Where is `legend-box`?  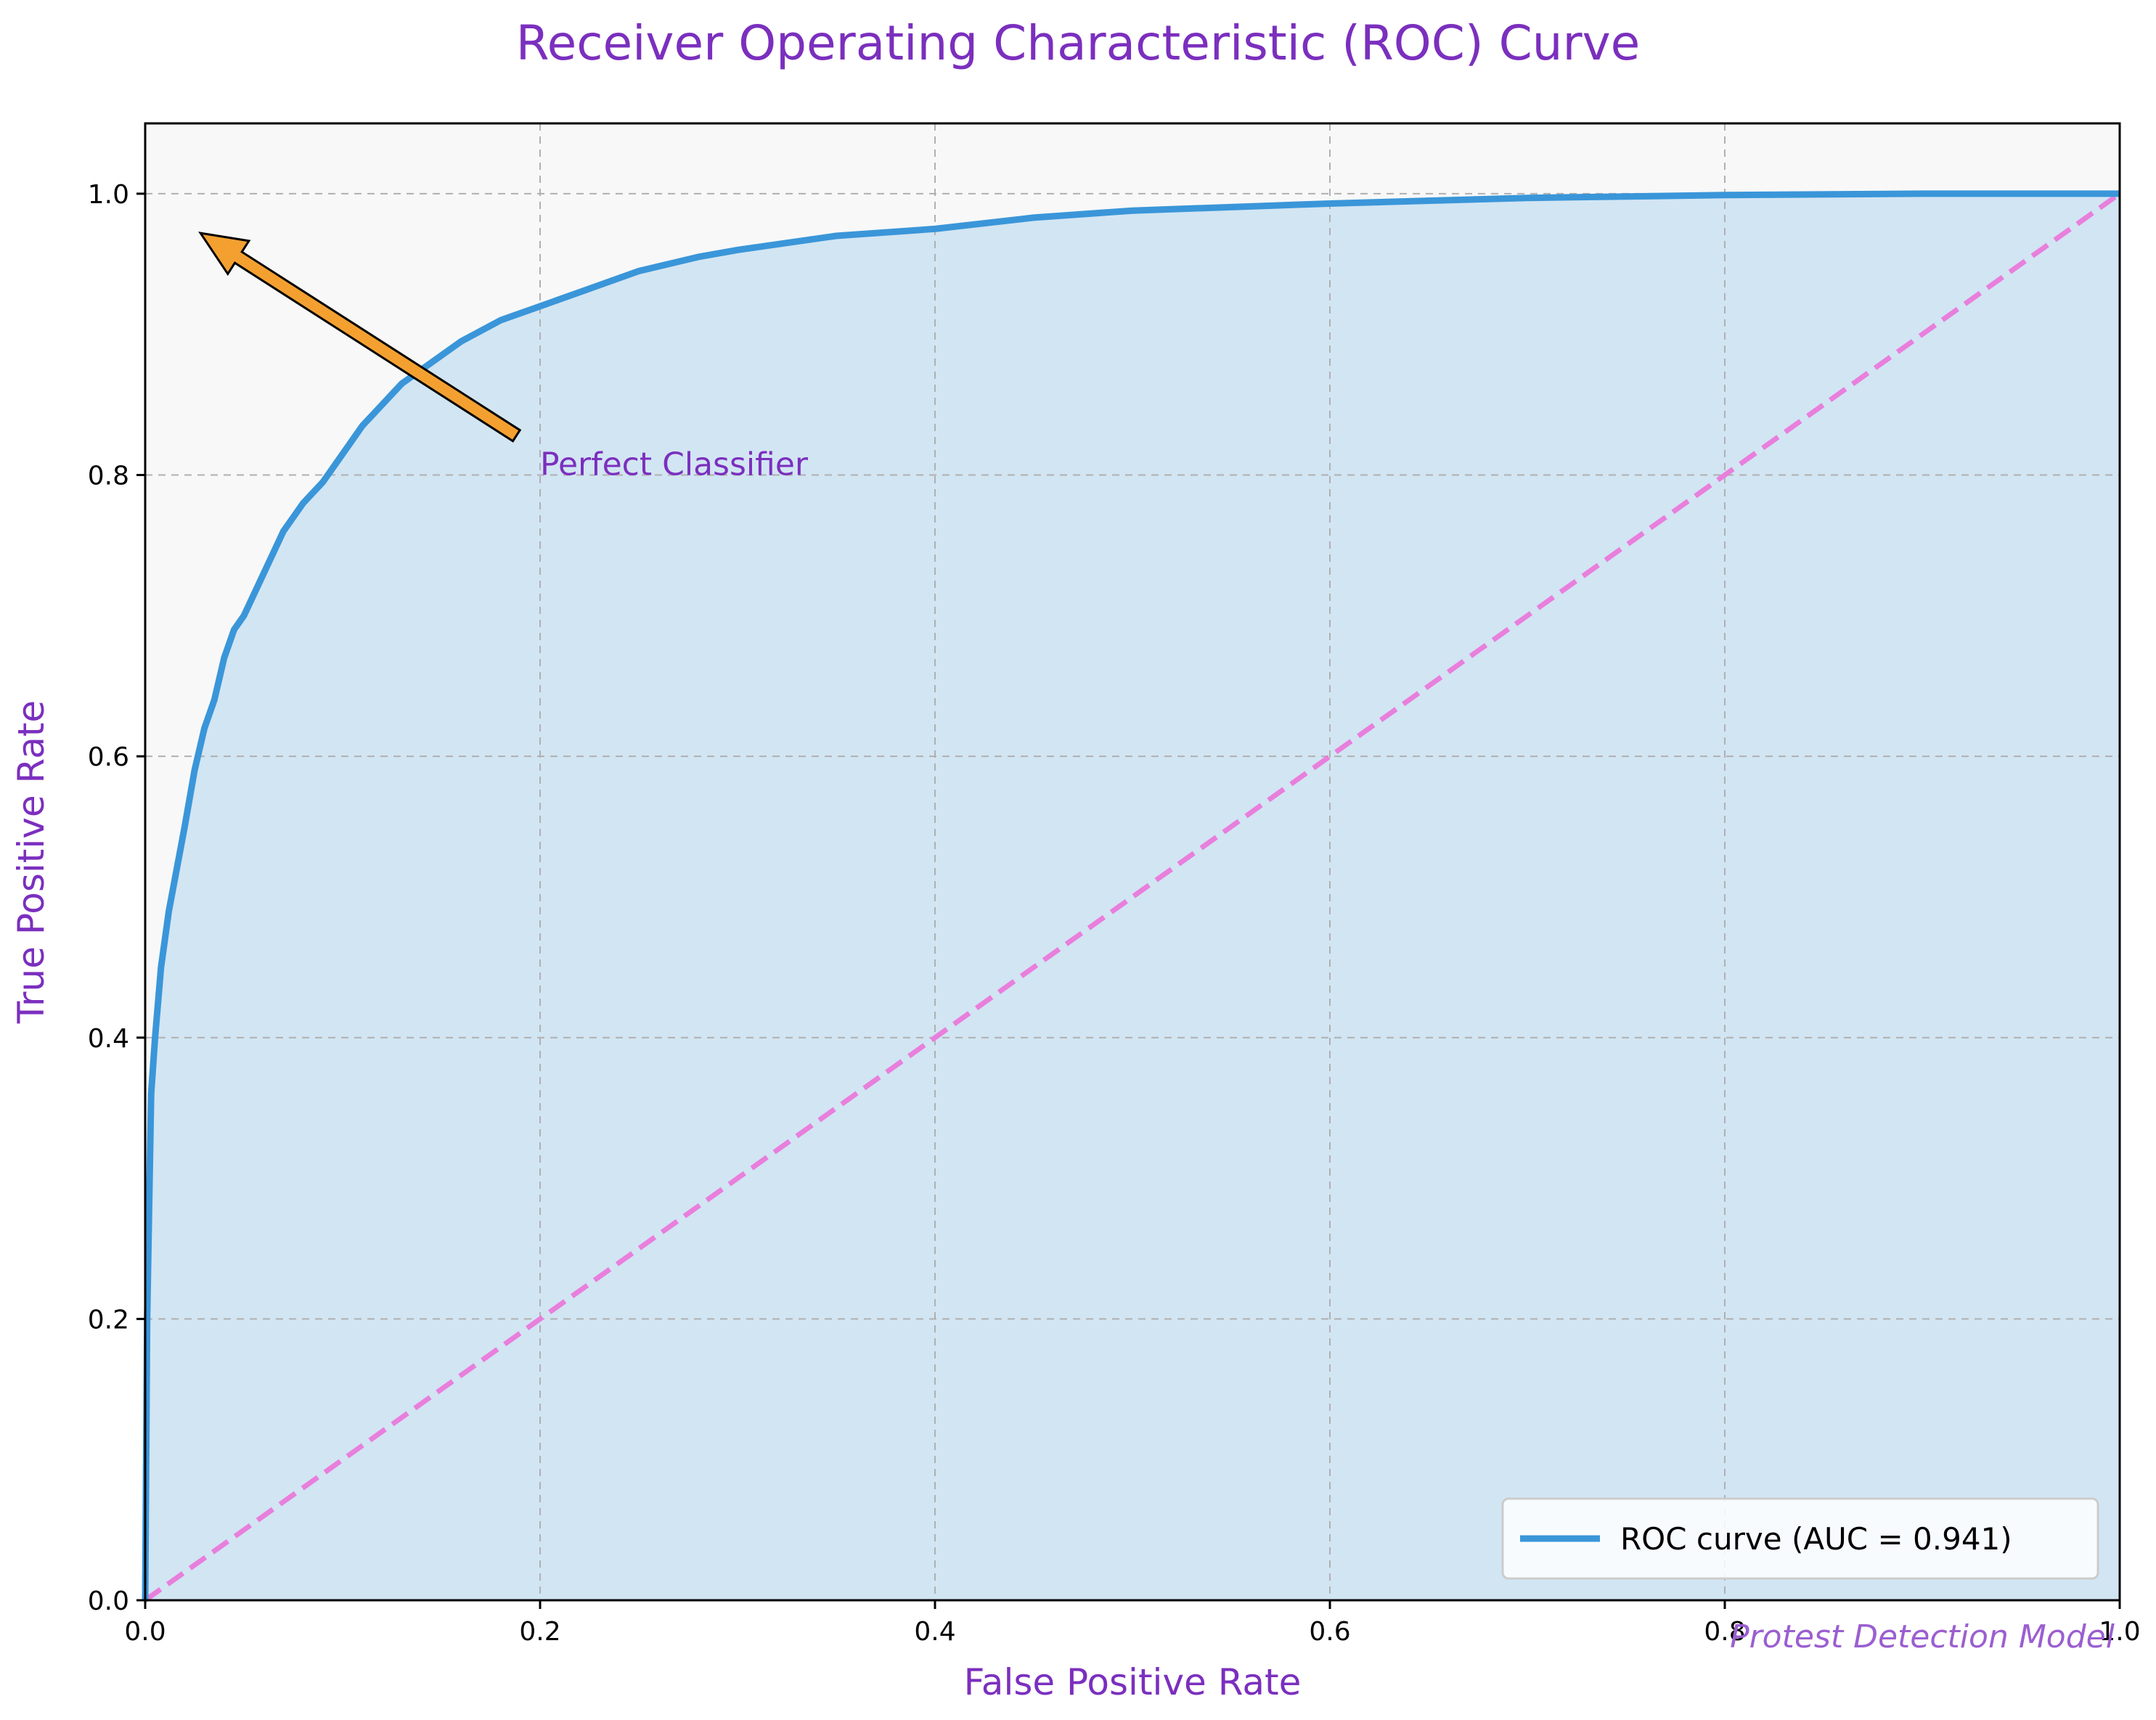
legend-box is located at coordinates (1800, 1539).